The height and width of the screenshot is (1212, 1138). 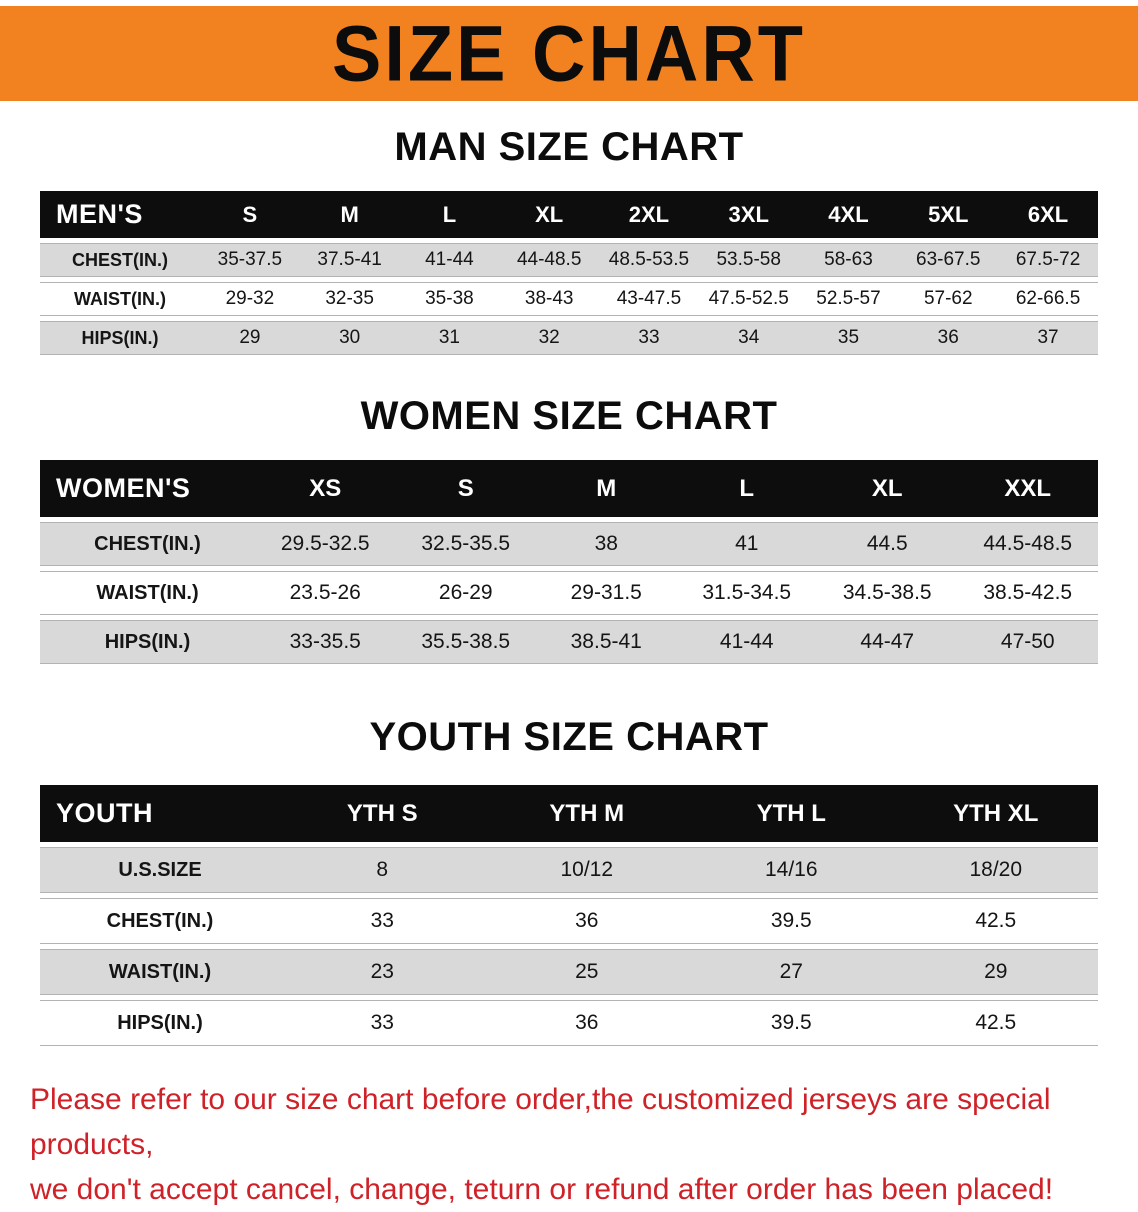 I want to click on man-table-title: MEN'S, so click(x=120, y=214).